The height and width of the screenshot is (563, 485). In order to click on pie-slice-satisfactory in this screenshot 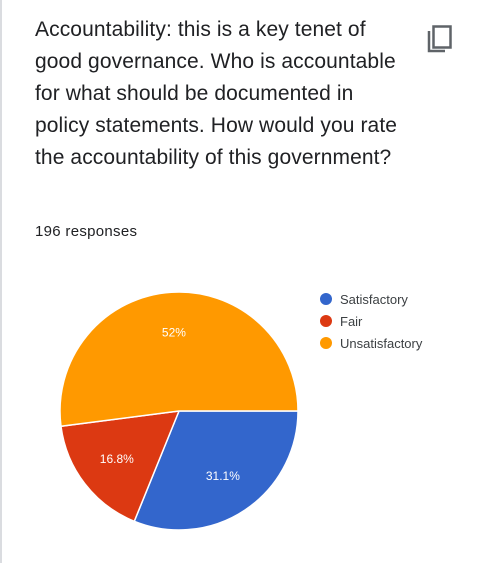, I will do `click(216, 470)`.